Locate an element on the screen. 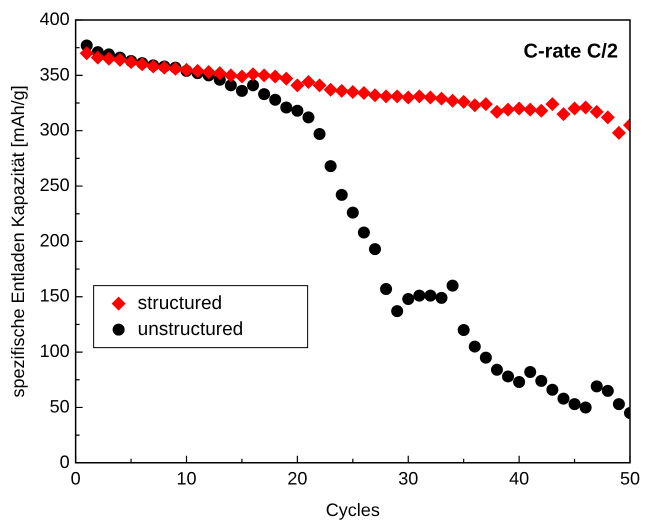 The image size is (646, 530). y-tick-label: 100 is located at coordinates (55, 351).